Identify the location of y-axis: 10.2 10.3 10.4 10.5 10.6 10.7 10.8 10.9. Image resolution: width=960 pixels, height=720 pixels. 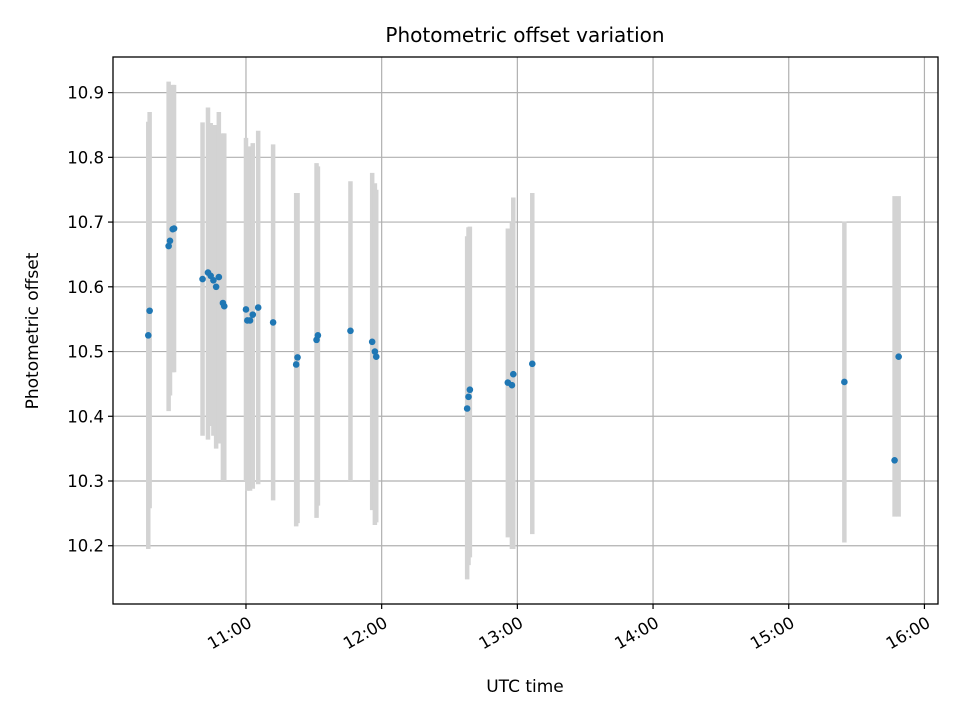
(90, 320).